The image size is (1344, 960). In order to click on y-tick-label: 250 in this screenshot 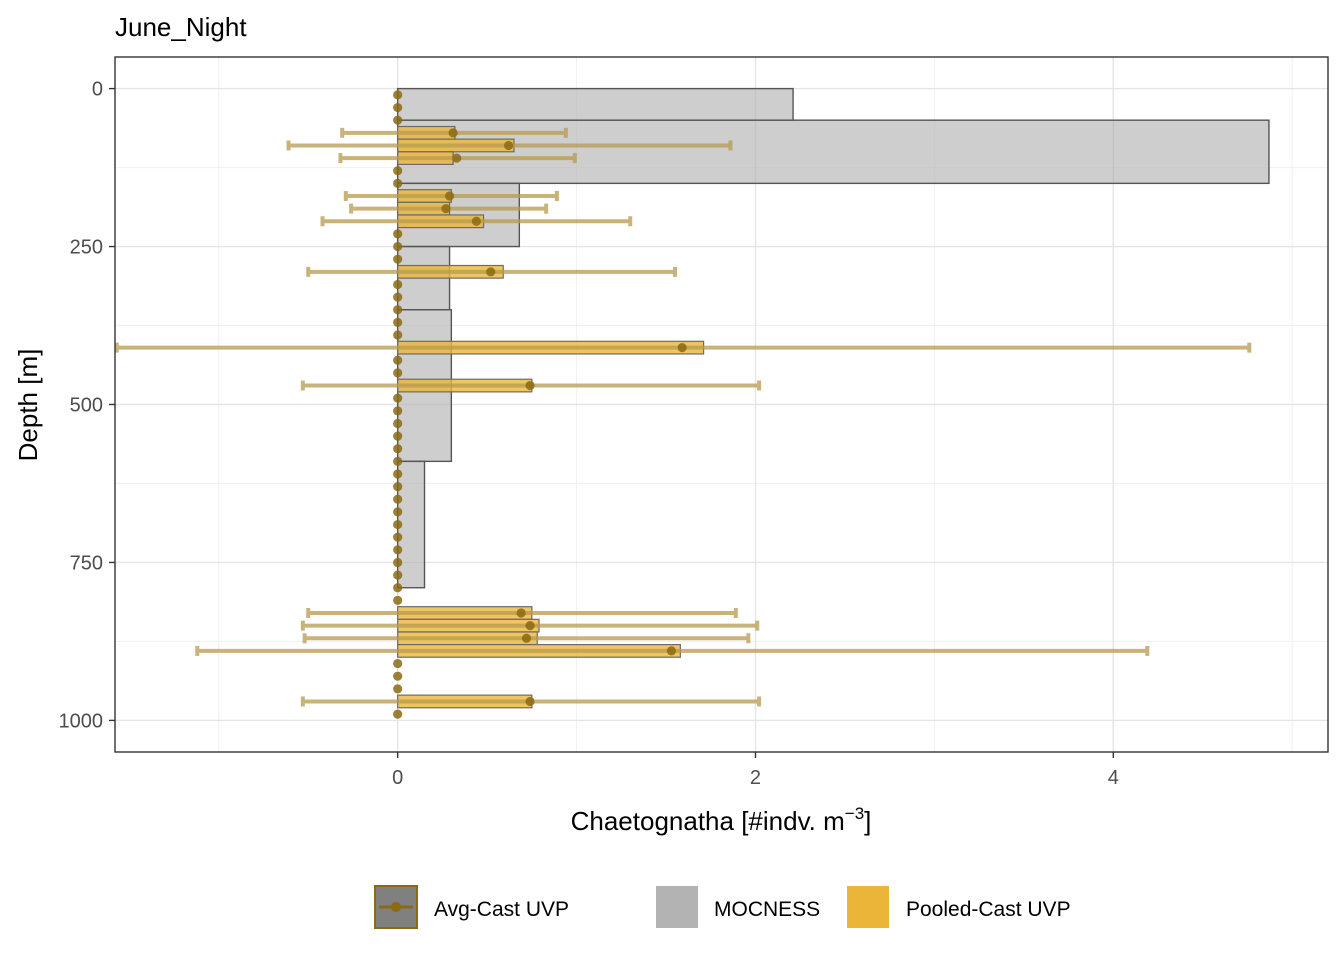, I will do `click(86, 248)`.